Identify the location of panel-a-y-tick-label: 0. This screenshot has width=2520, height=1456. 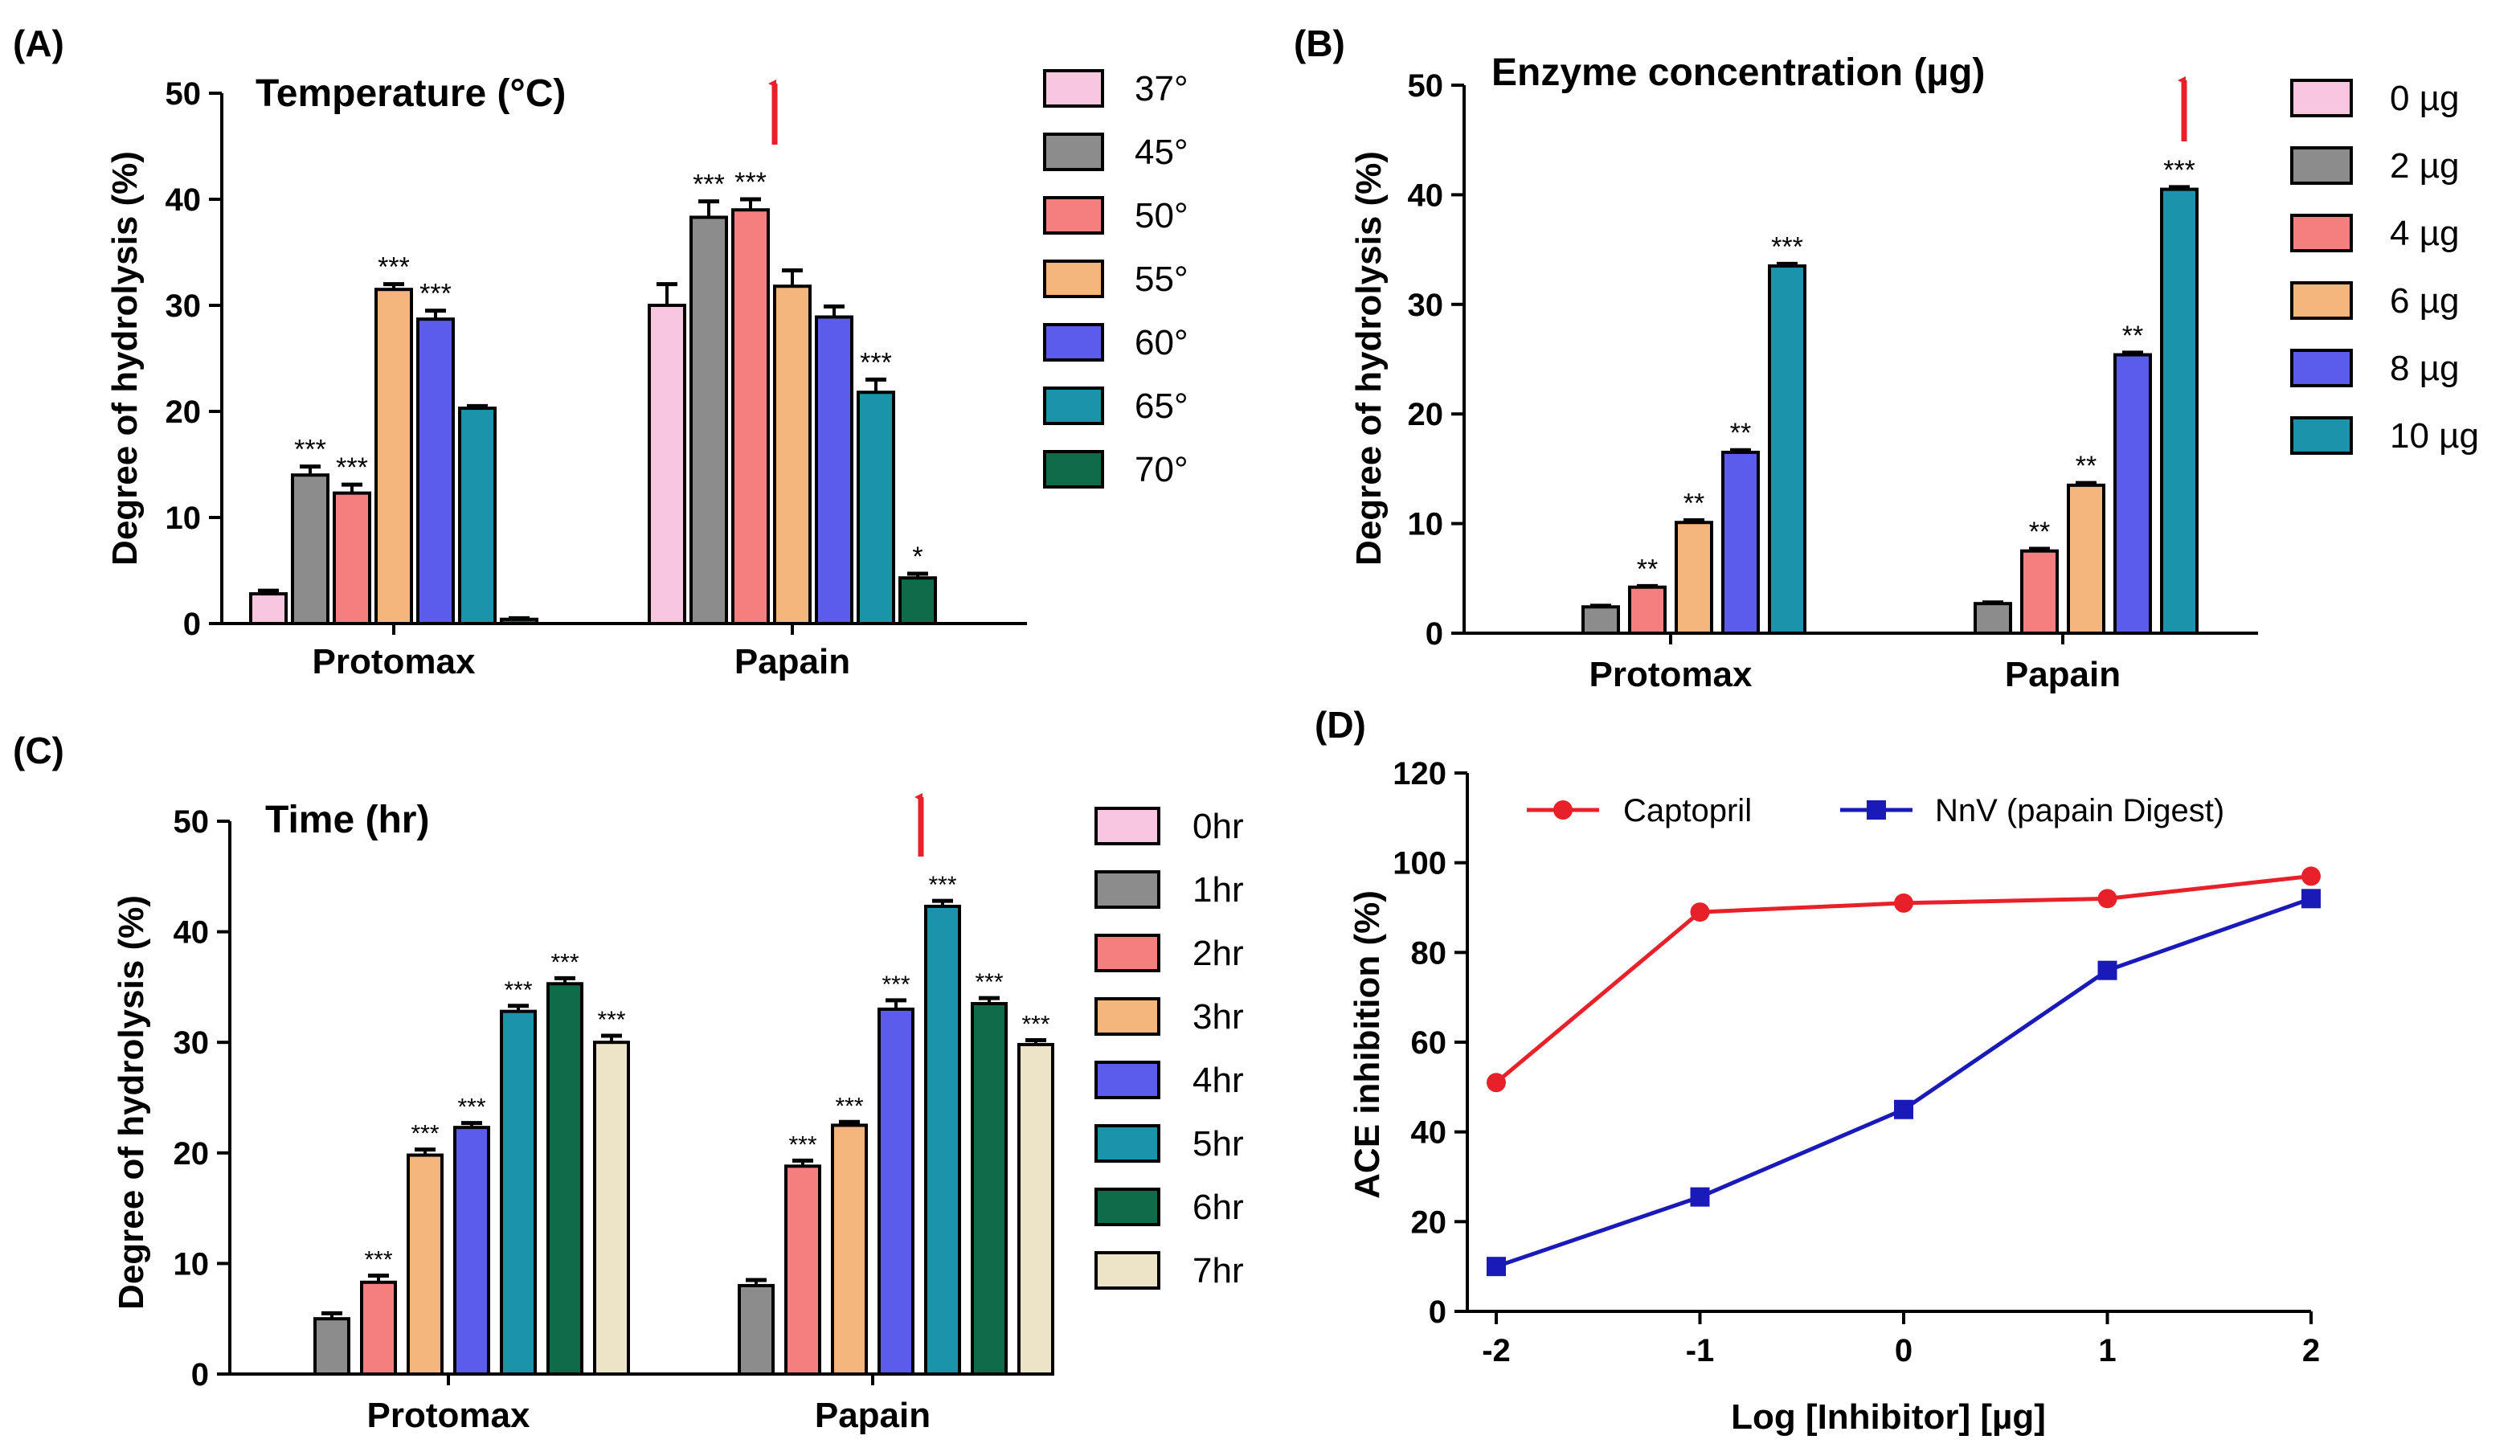
(192, 624).